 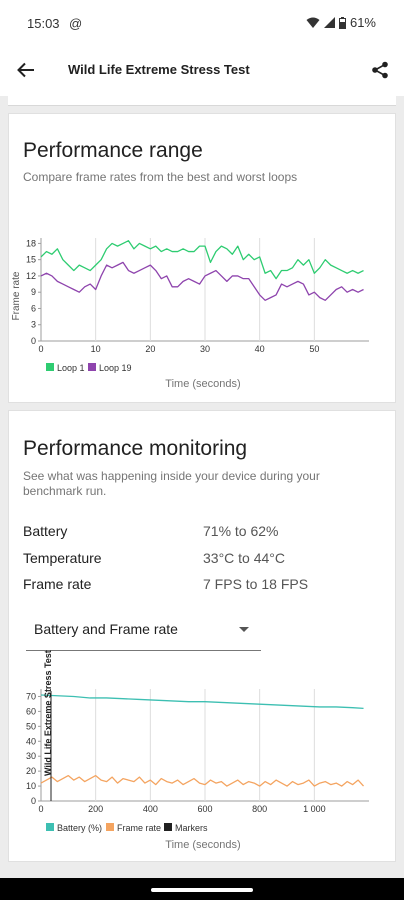 I want to click on legend-label-battery: Battery (%), so click(x=79, y=828).